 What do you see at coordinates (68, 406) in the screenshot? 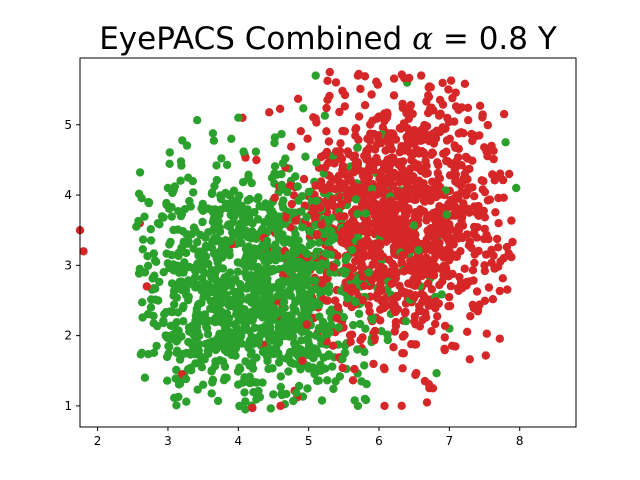
I see `y-tick-label: 1` at bounding box center [68, 406].